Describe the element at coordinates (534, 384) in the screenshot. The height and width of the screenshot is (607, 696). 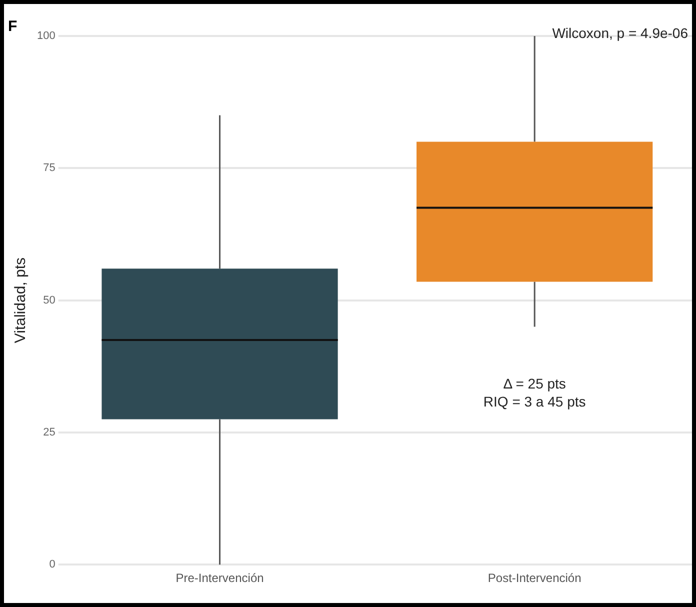
I see `annotation: Δ = 25 pts` at that location.